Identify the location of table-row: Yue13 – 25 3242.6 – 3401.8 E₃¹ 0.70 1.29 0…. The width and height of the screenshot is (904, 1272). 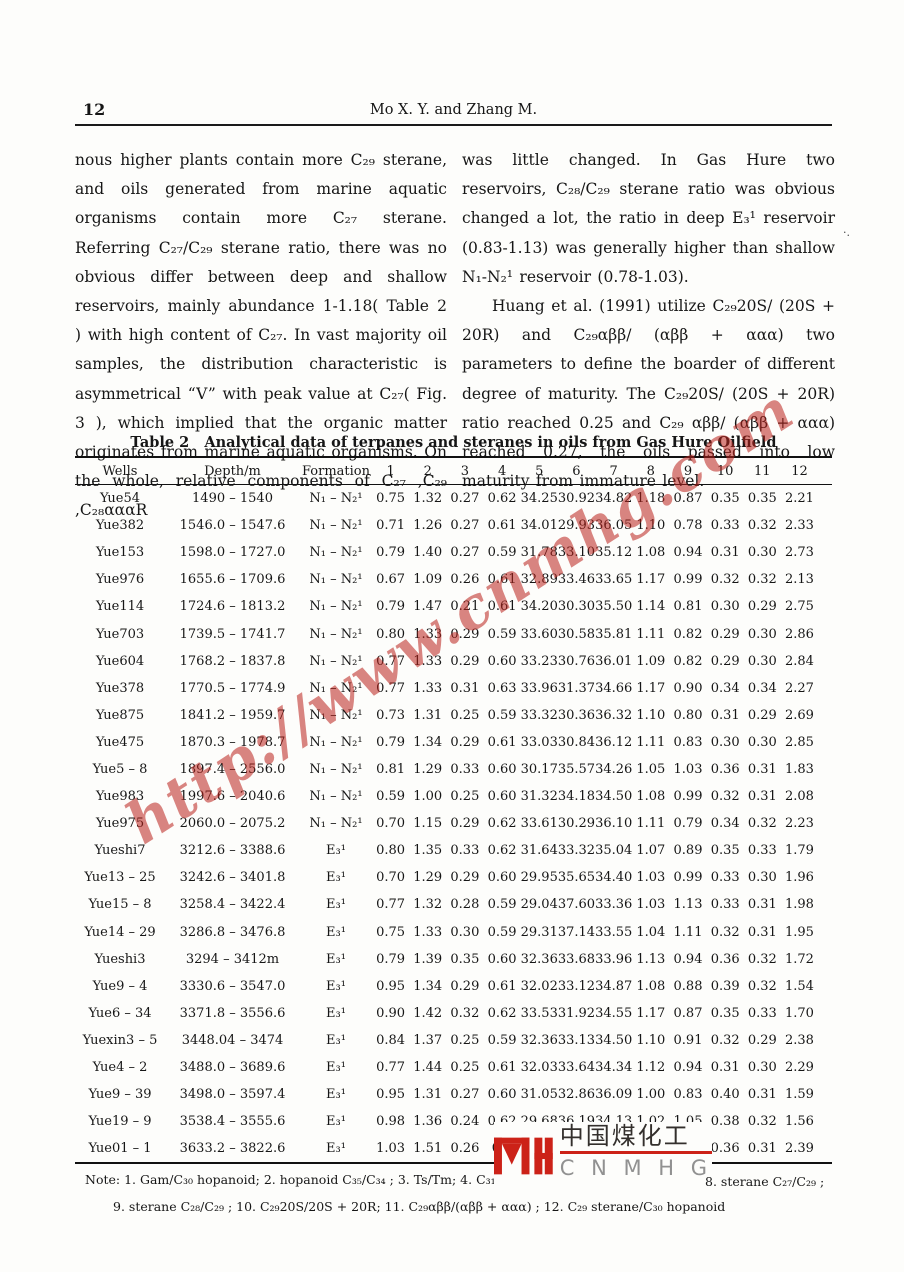
(453, 877).